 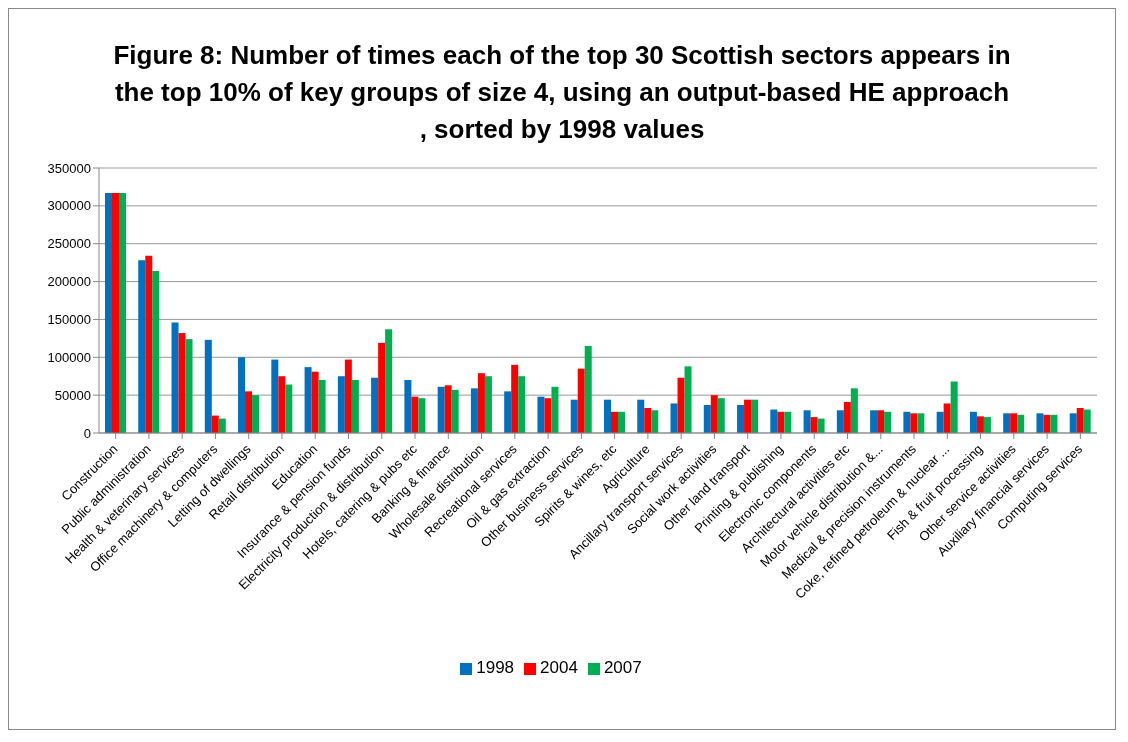 What do you see at coordinates (69, 282) in the screenshot?
I see `y-tick-label: 200000` at bounding box center [69, 282].